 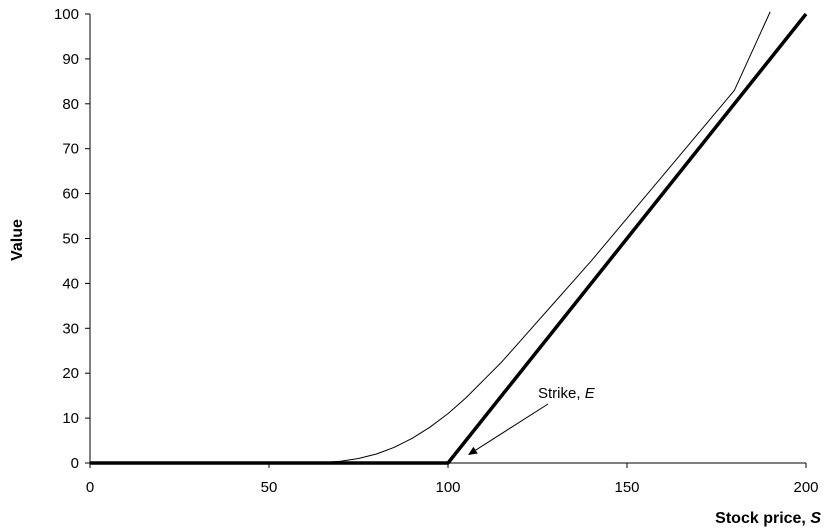 I want to click on x-axis-title: Stock price, S, so click(x=768, y=518).